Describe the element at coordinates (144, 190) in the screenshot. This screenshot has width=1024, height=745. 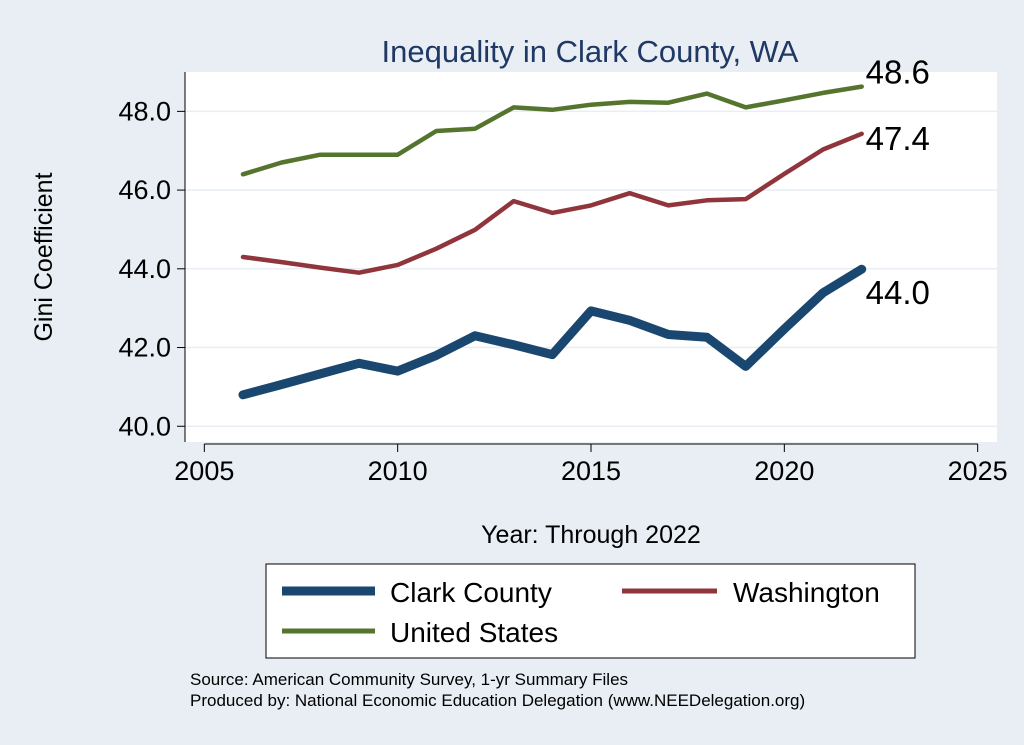
I see `y-tick-label: 46.0` at that location.